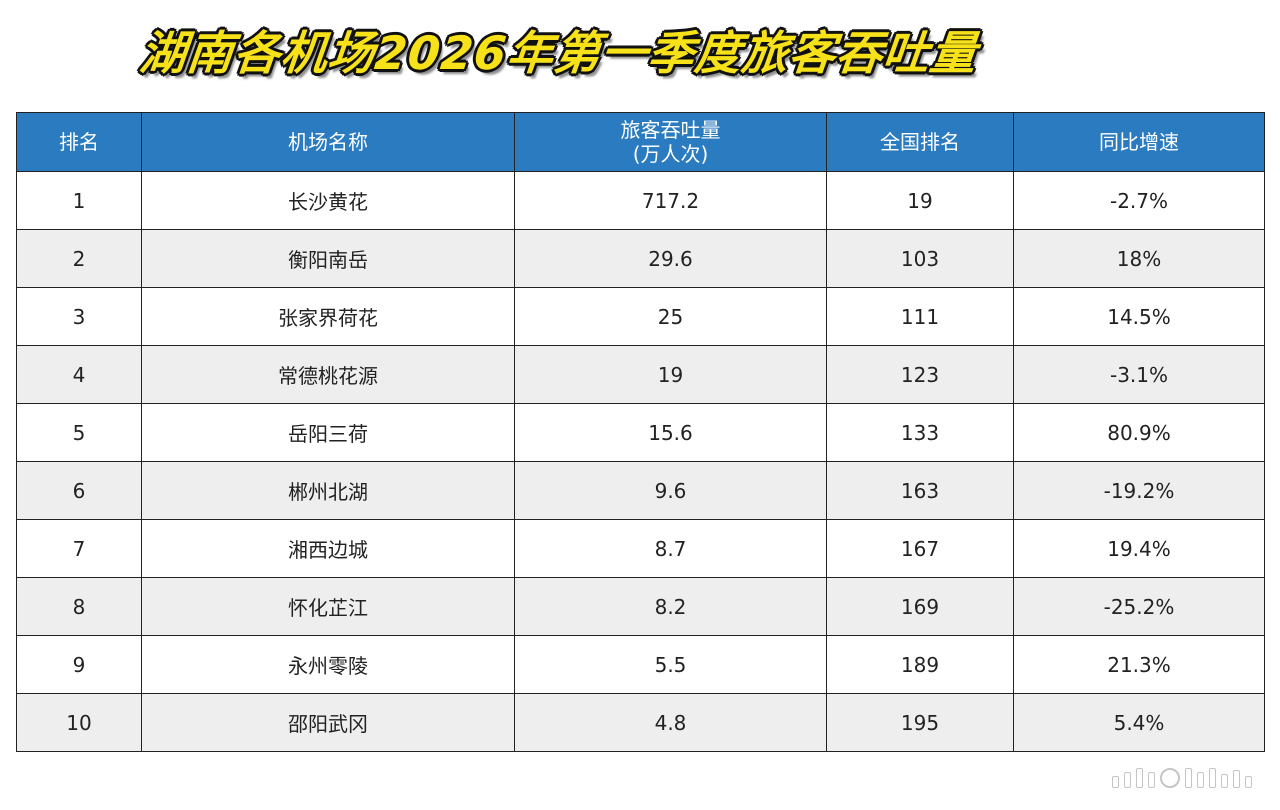 The height and width of the screenshot is (810, 1280). What do you see at coordinates (328, 142) in the screenshot?
I see `header-airport-name: 机场名称` at bounding box center [328, 142].